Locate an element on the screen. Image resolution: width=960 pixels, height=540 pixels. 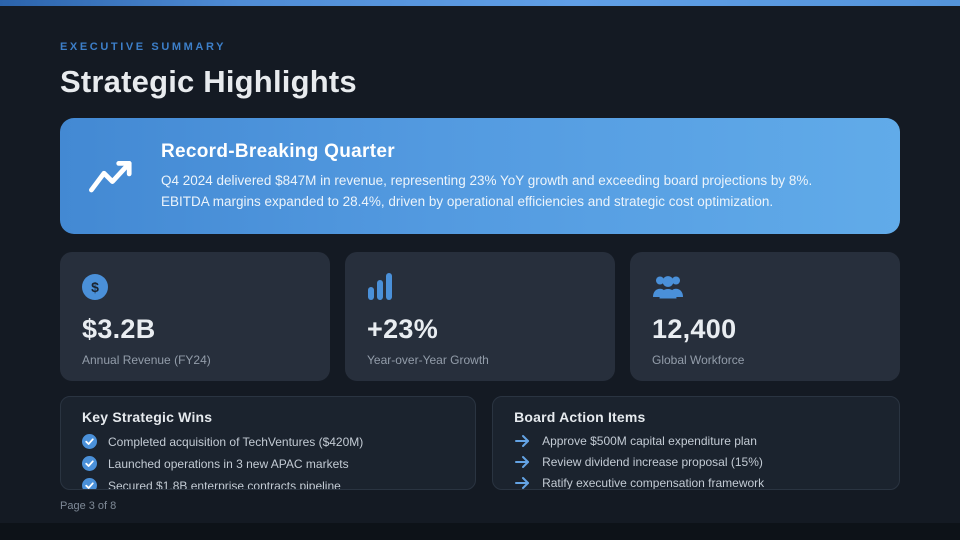
list-item-text: Review dividend increase proposal (15%) is located at coordinates (652, 462).